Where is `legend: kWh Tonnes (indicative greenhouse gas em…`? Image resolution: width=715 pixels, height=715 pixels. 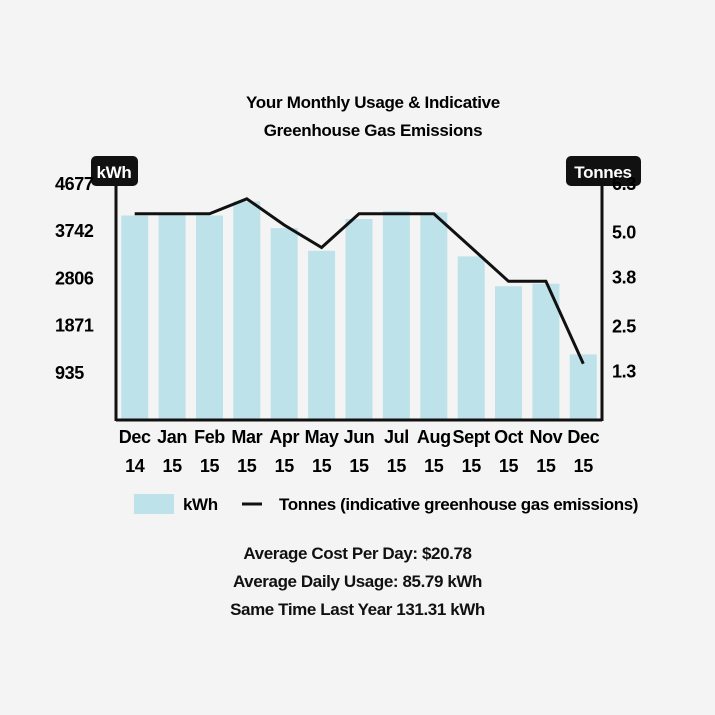
legend: kWh Tonnes (indicative greenhouse gas em… is located at coordinates (386, 504).